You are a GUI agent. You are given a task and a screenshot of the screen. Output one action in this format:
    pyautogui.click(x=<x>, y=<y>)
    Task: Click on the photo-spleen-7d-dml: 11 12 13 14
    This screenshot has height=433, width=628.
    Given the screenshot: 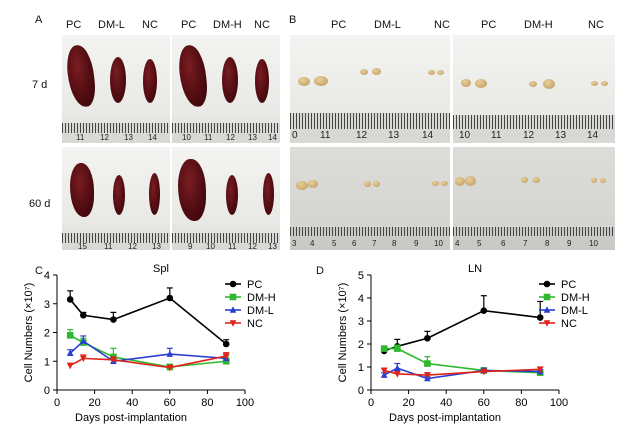 What is the action you would take?
    pyautogui.click(x=116, y=89)
    